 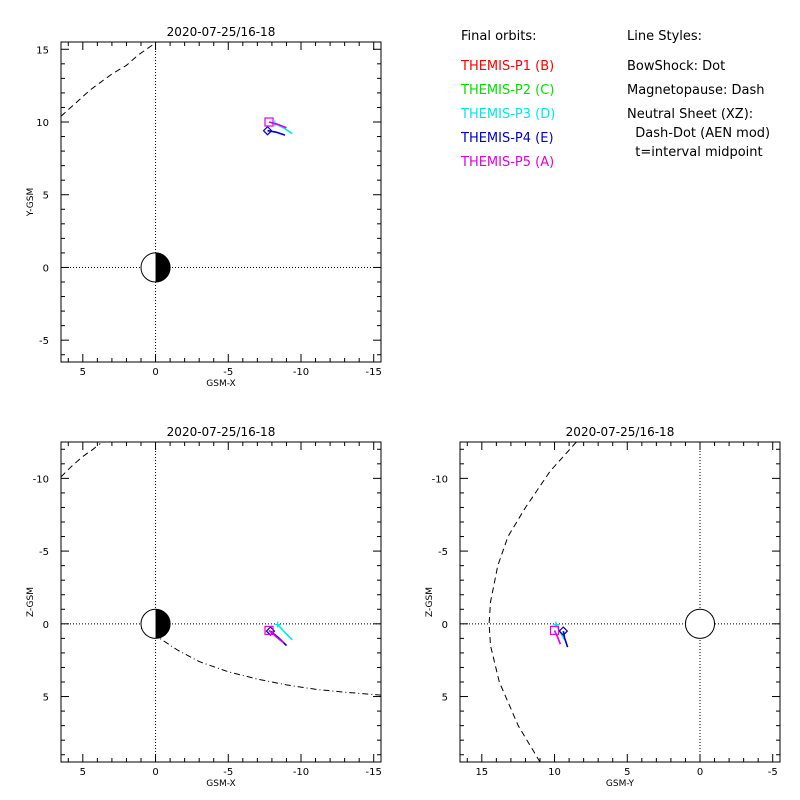 I want to click on orbit-track-p4, so click(x=565, y=639).